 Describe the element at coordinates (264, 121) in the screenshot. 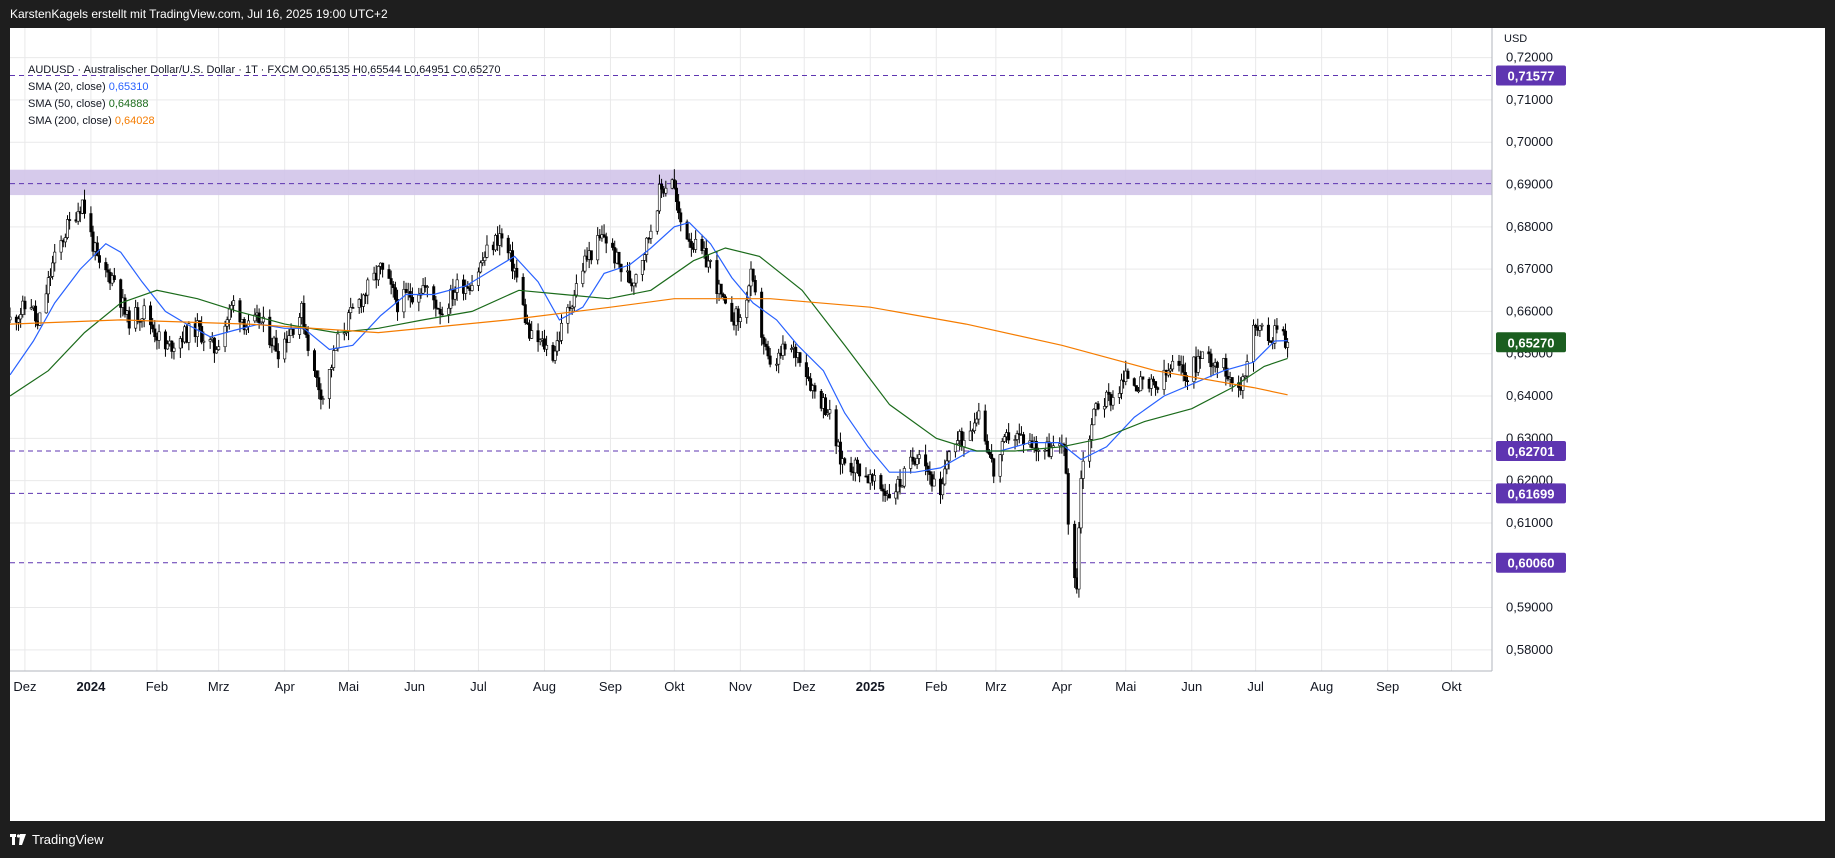

I see `indicator-sma200: SMA (200, close) 0,64028` at that location.